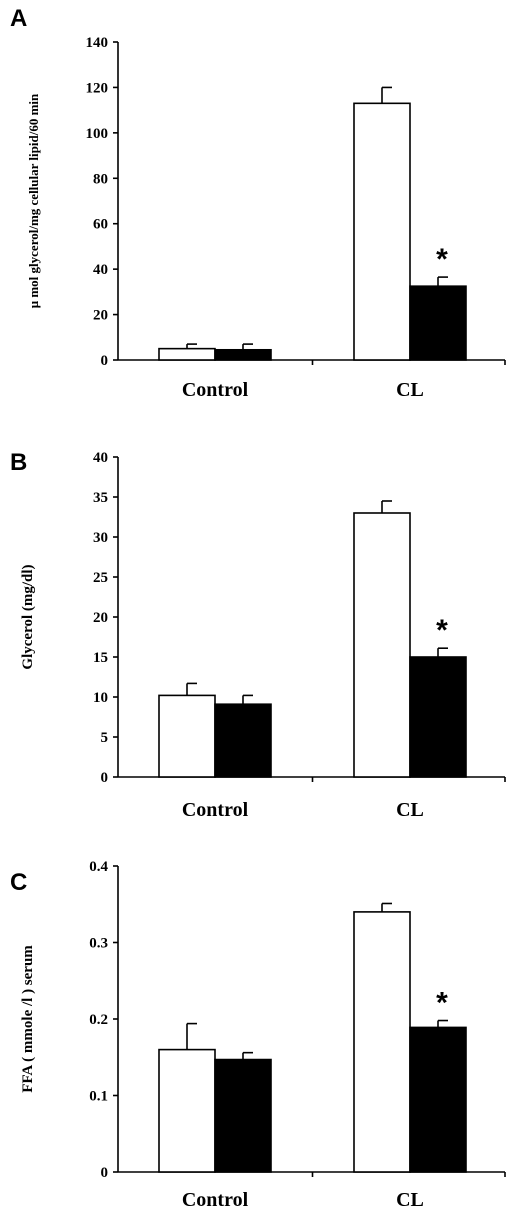 This screenshot has height=1214, width=520. What do you see at coordinates (18, 462) in the screenshot?
I see `panel-b-letter: B` at bounding box center [18, 462].